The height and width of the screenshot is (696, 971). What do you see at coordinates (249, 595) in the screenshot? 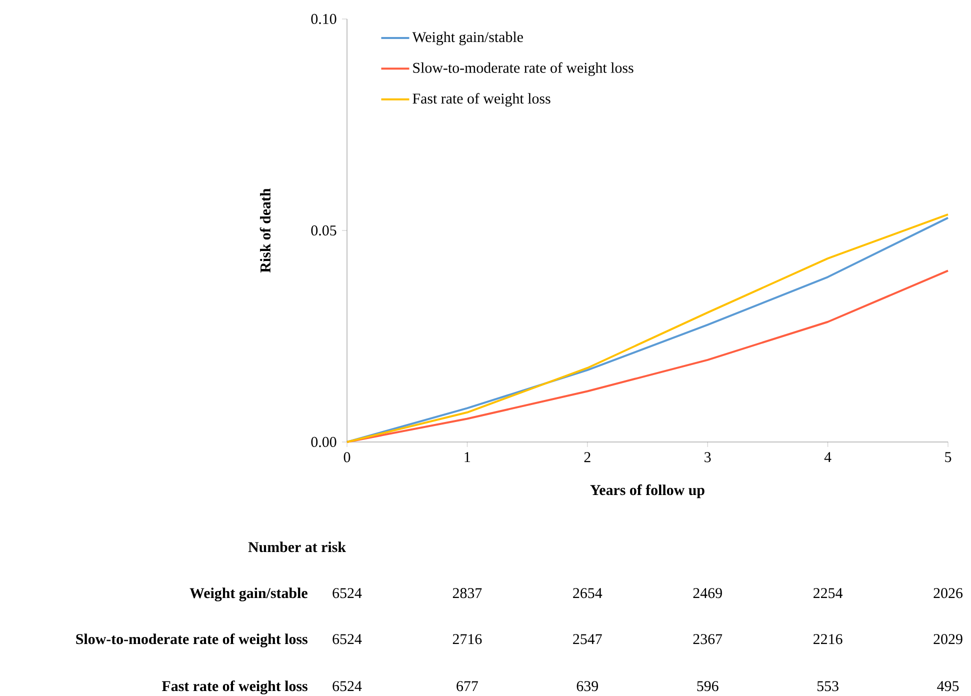
I see `text: Weight gain/stable` at bounding box center [249, 595].